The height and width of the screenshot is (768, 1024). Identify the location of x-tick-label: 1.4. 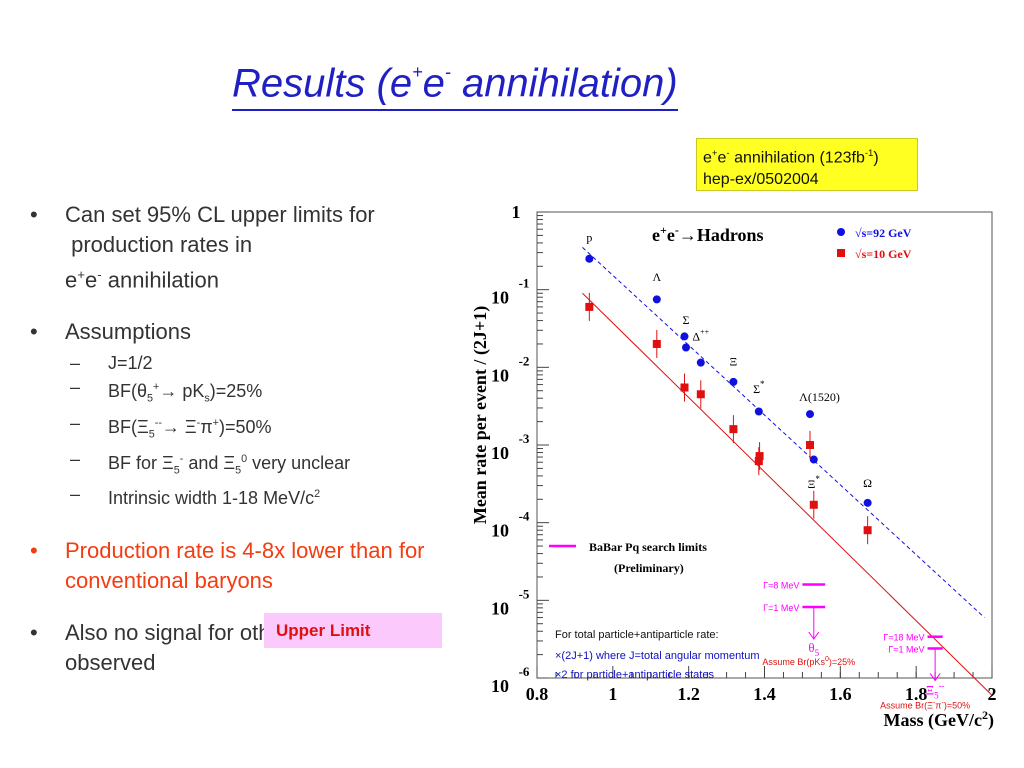
(764, 694).